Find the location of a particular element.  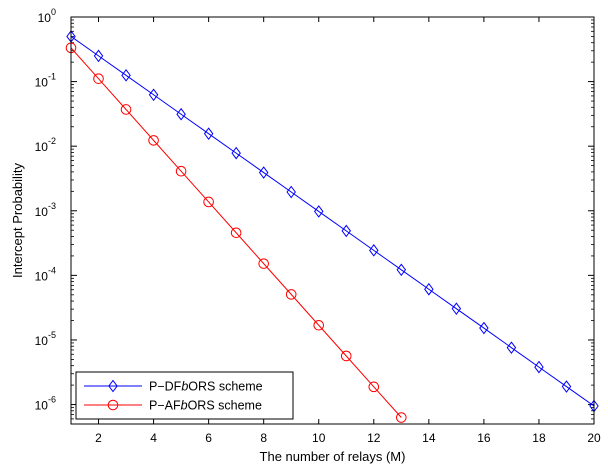

y-axis-label: Intercept Probability is located at coordinates (17, 220).